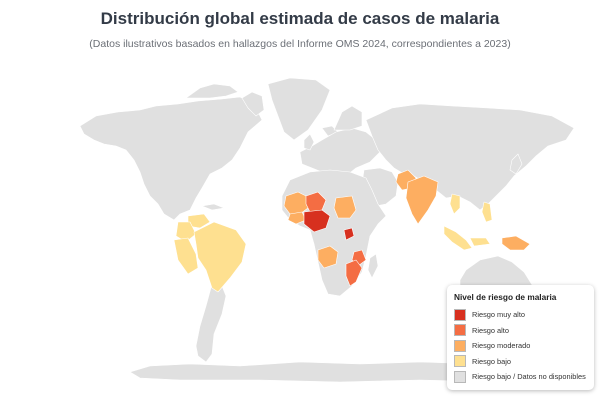  Describe the element at coordinates (487, 212) in the screenshot. I see `region-philippines` at that location.